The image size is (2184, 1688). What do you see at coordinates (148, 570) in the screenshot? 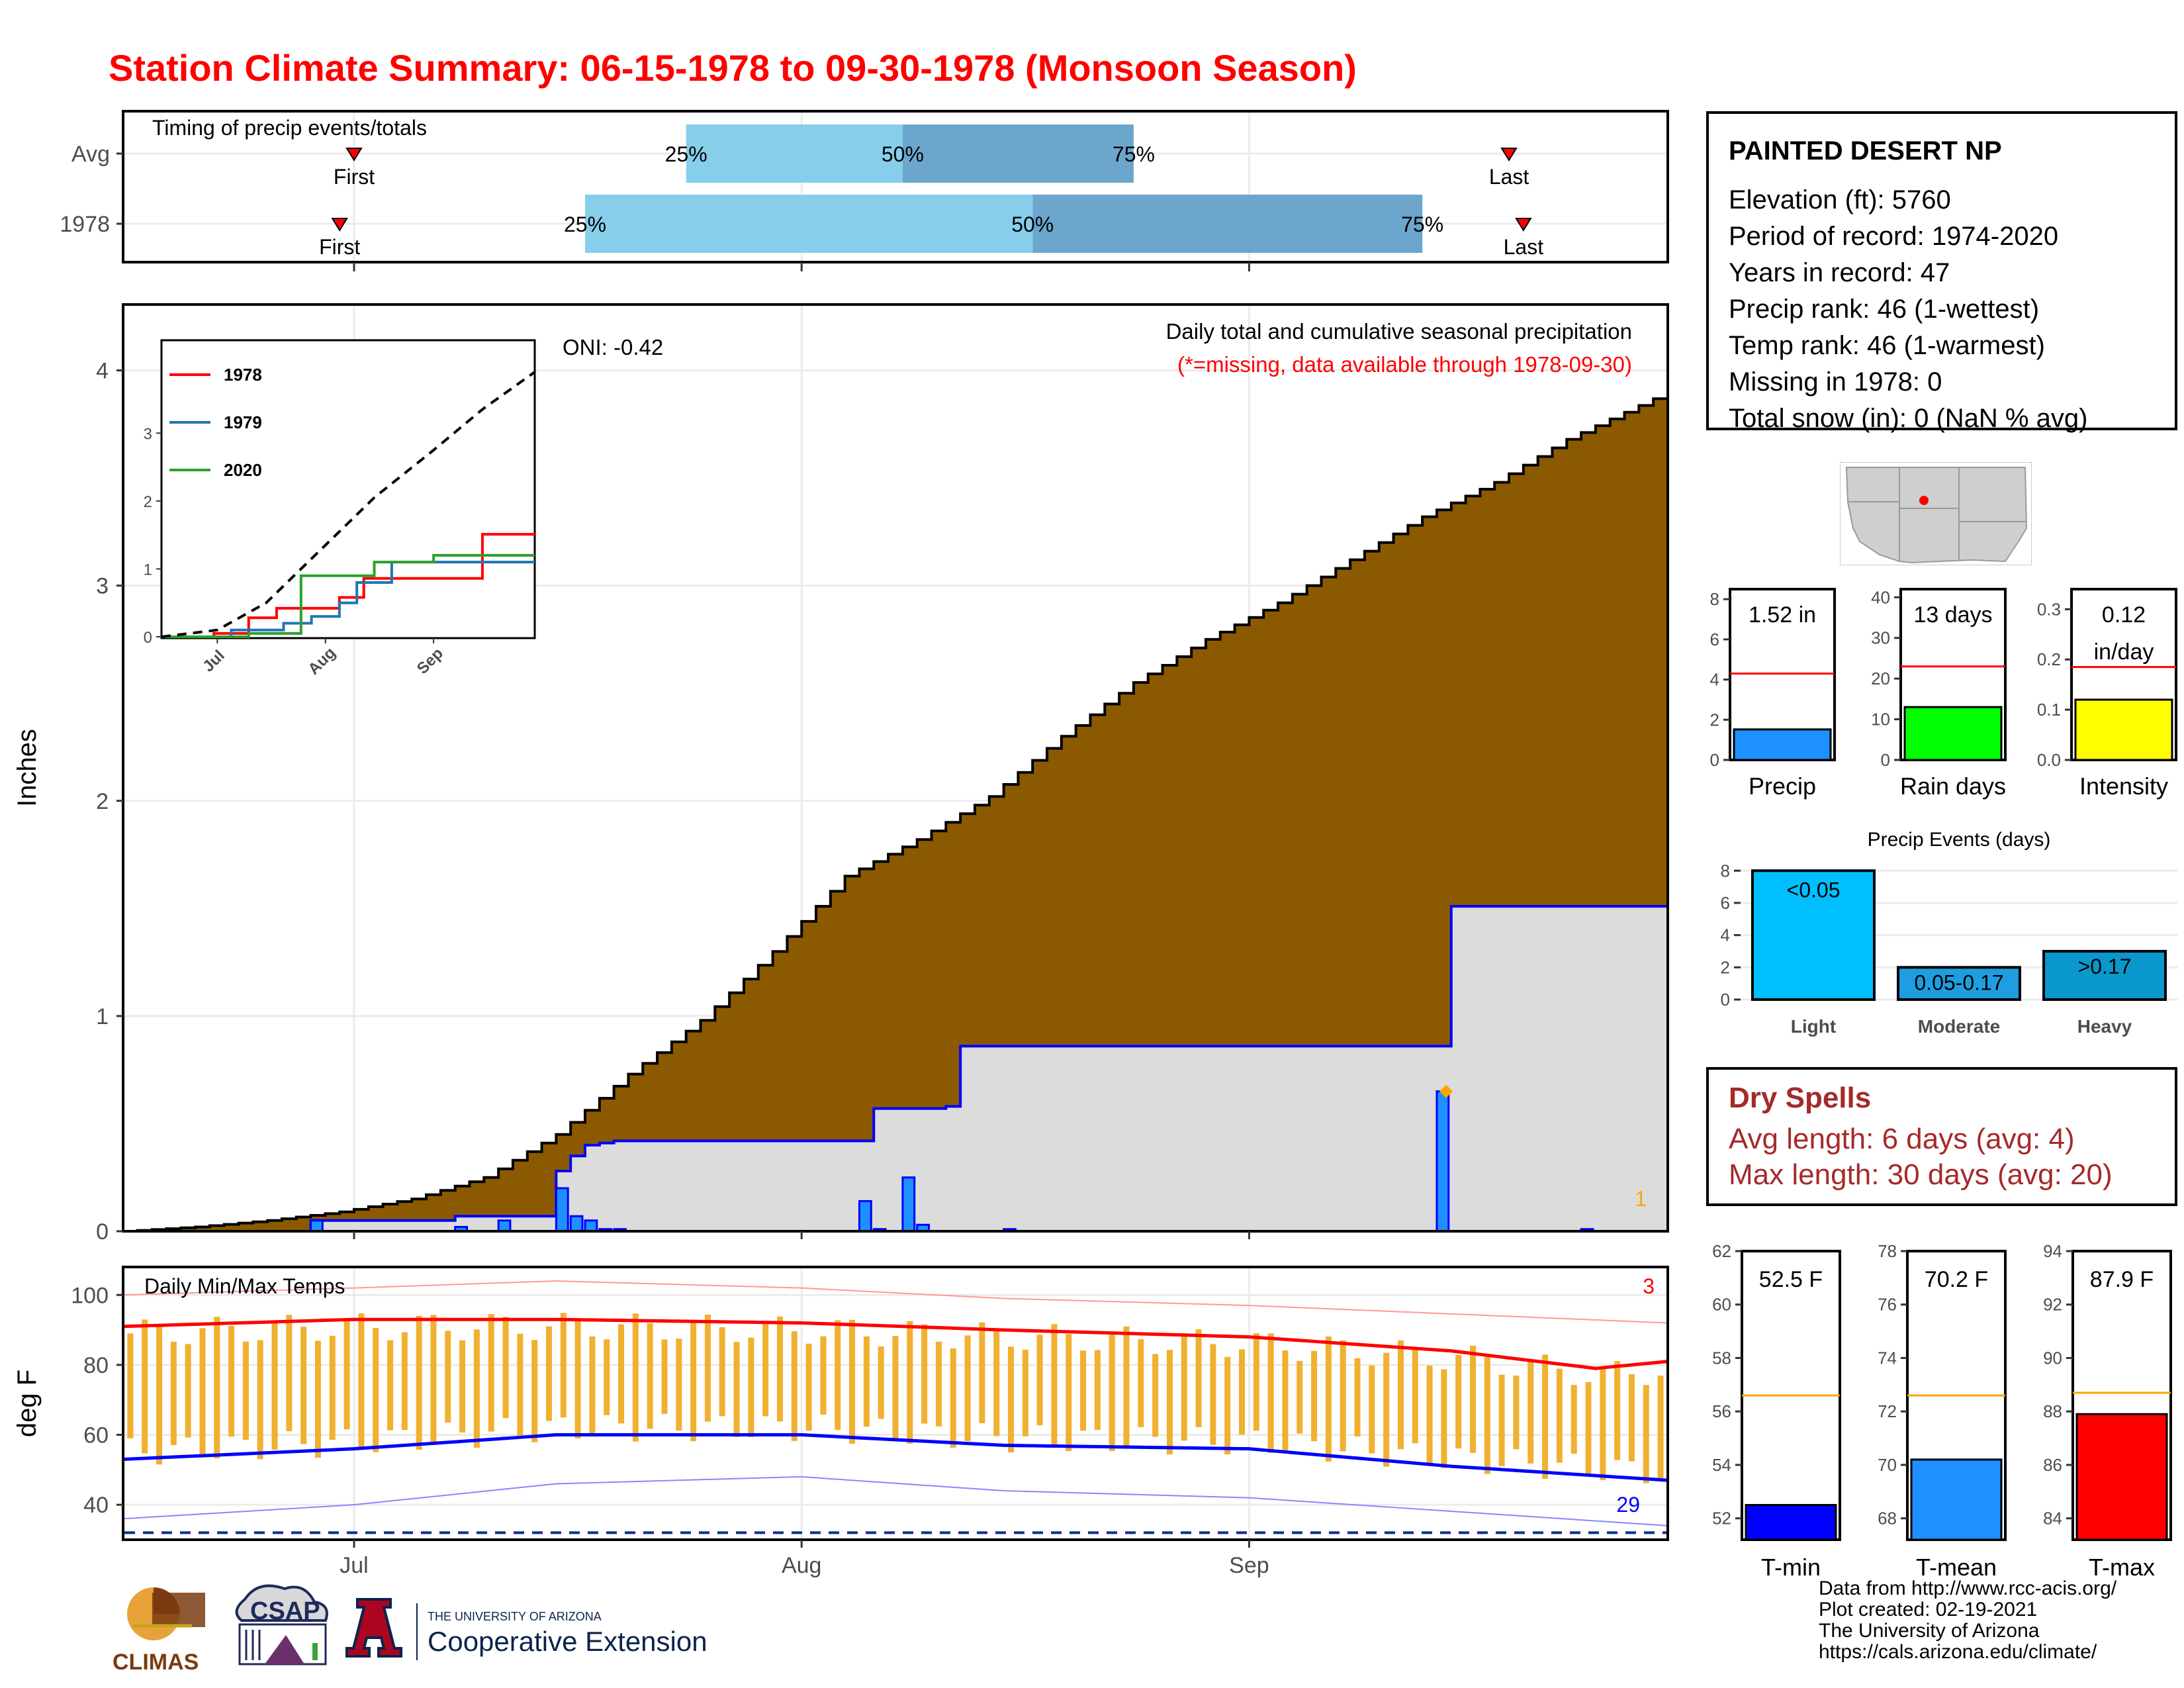
I see `inset-ytick-label: 1` at bounding box center [148, 570].